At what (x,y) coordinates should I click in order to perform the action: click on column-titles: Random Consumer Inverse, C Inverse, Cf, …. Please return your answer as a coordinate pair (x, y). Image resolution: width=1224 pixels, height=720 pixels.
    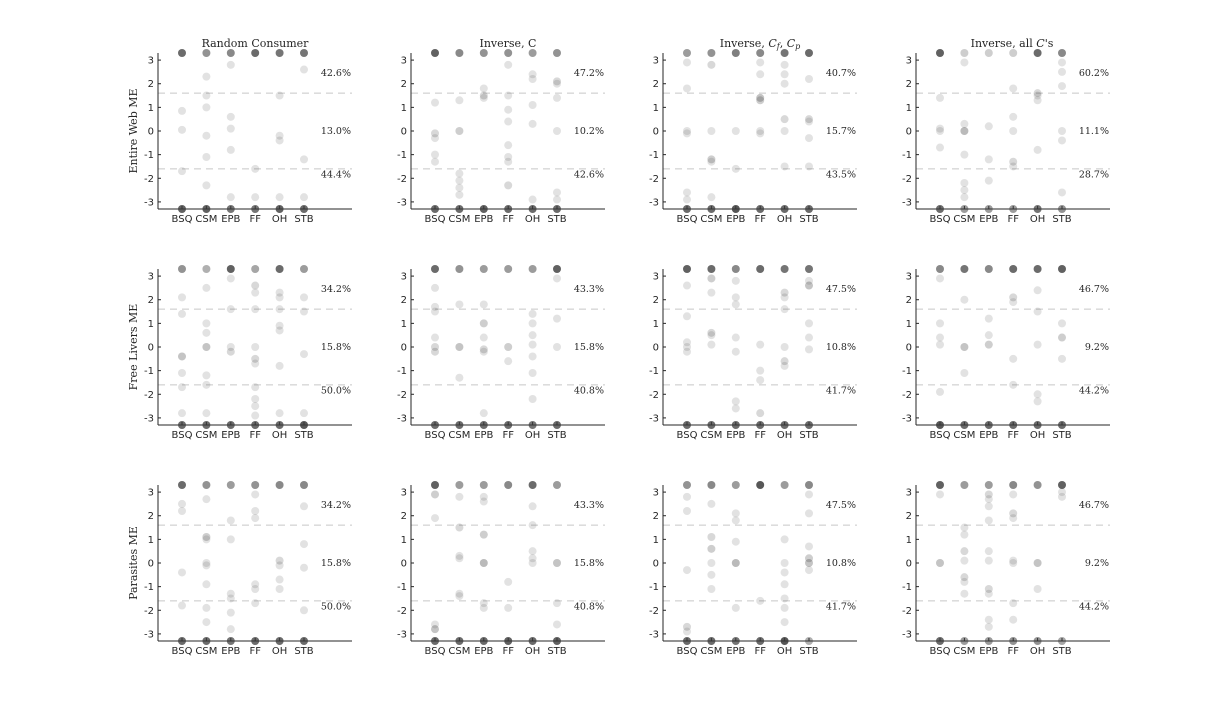
    Looking at the image, I should click on (628, 44).